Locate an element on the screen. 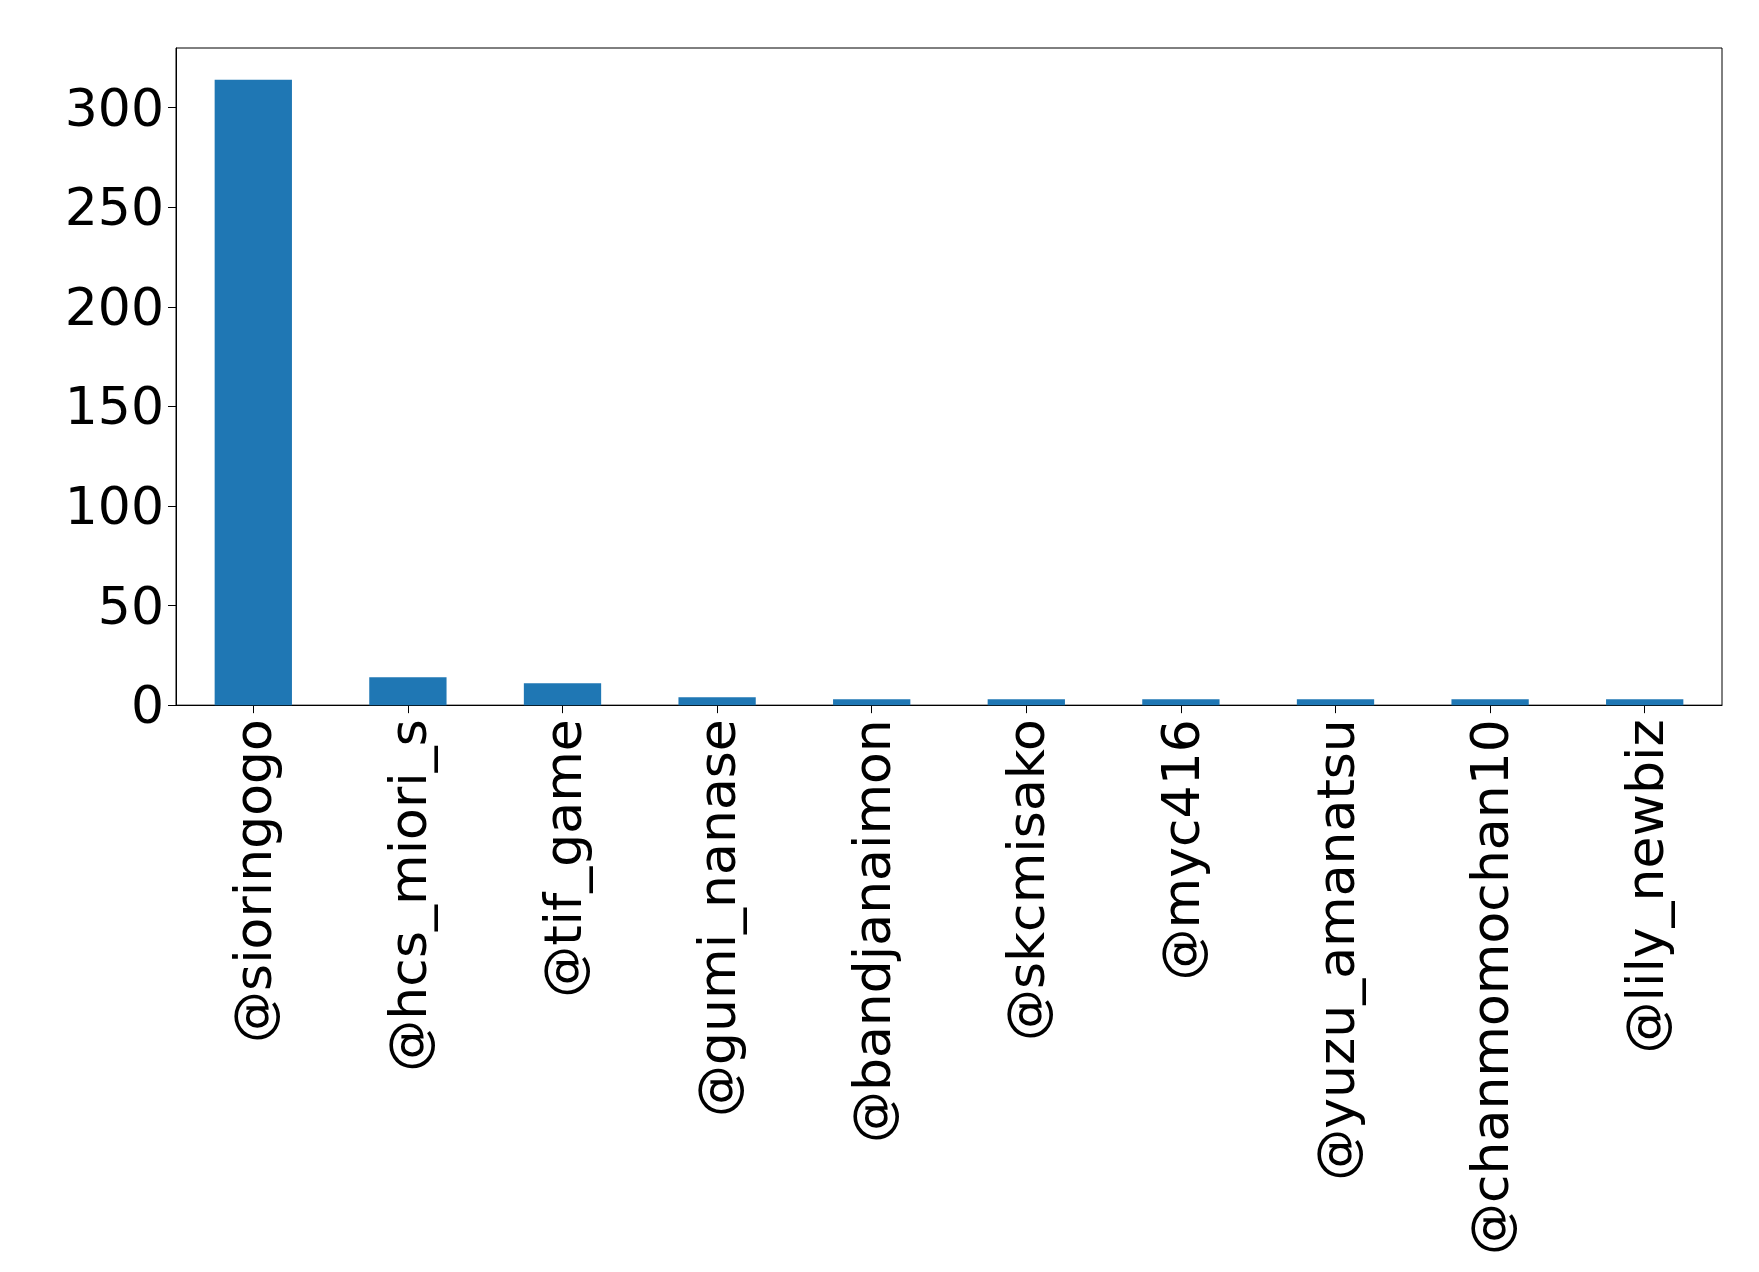 This screenshot has height=1272, width=1759. y-tick-label: 0 is located at coordinates (147, 705).